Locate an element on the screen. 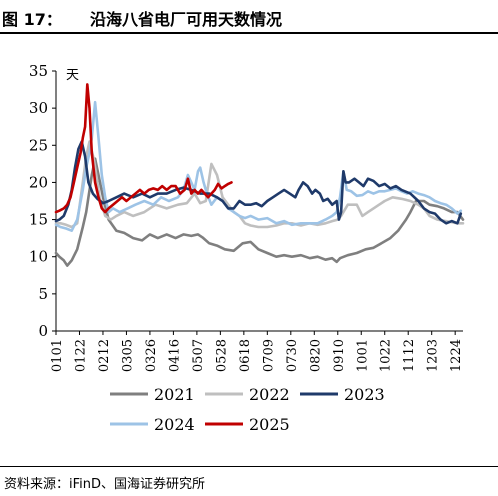  x-tick-label: 0326 is located at coordinates (151, 355).